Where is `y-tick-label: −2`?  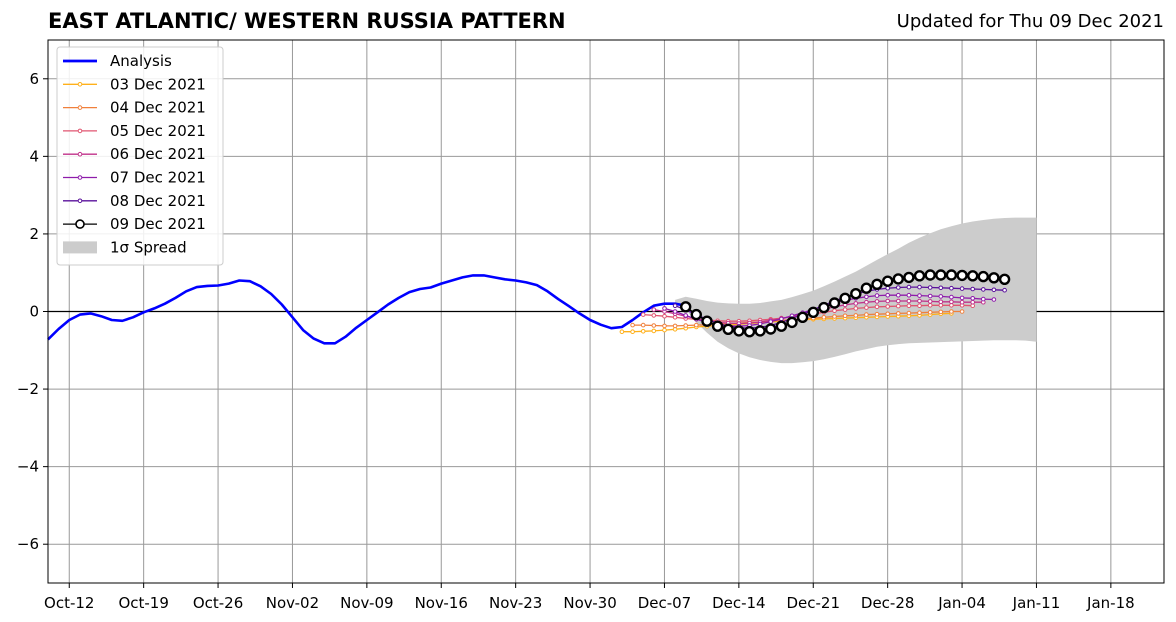
y-tick-label: −2 is located at coordinates (28, 389).